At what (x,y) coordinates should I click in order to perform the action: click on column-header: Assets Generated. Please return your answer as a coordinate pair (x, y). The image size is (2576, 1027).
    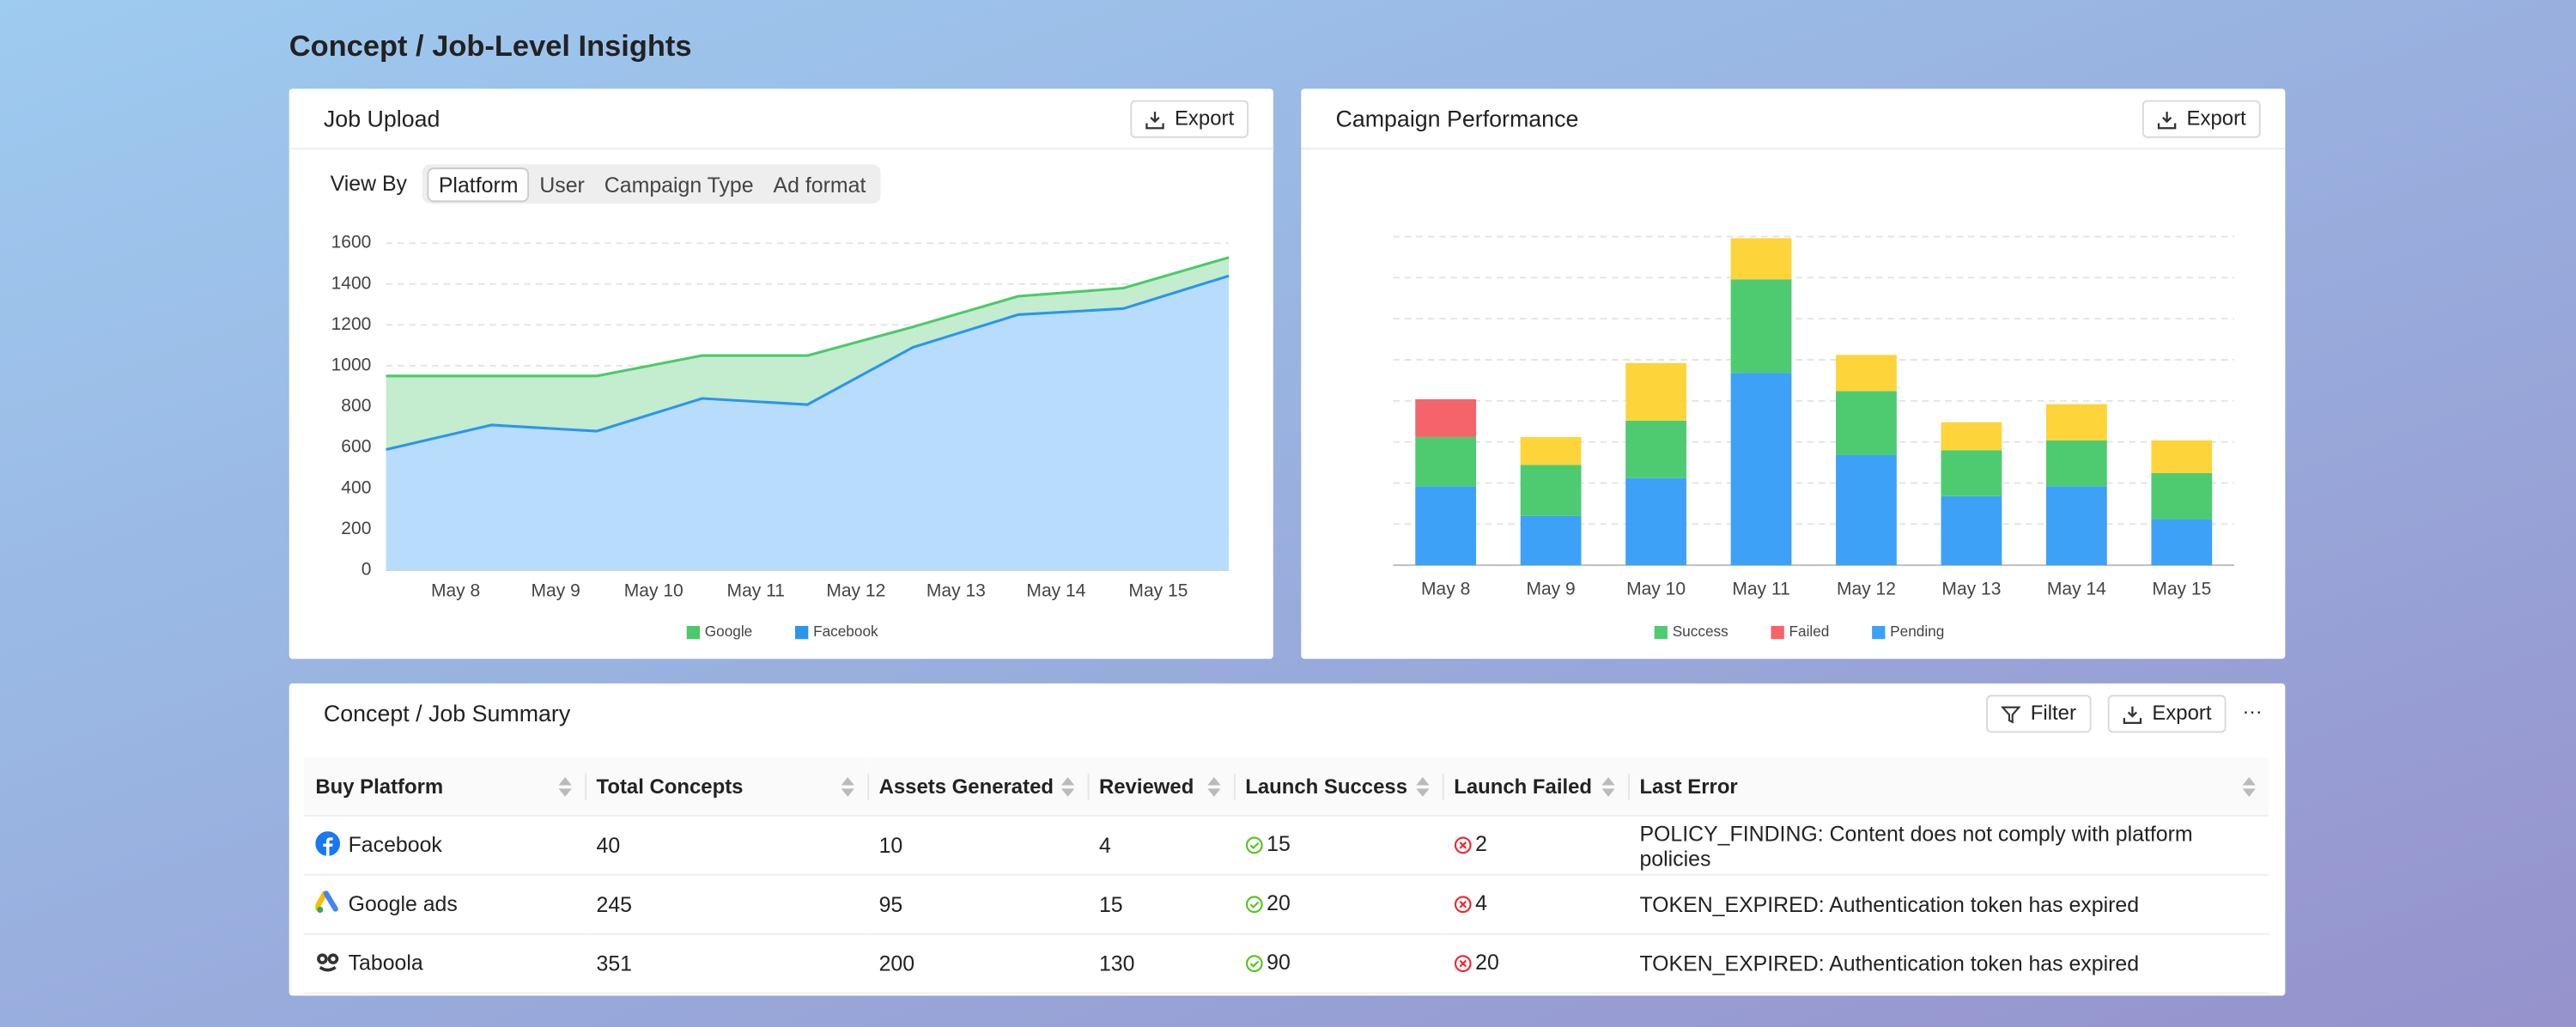
    Looking at the image, I should click on (977, 787).